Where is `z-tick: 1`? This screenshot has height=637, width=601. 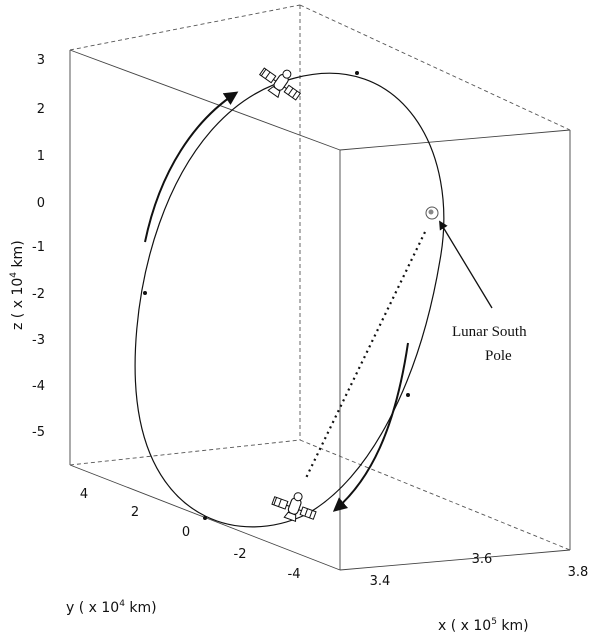 z-tick: 1 is located at coordinates (41, 156).